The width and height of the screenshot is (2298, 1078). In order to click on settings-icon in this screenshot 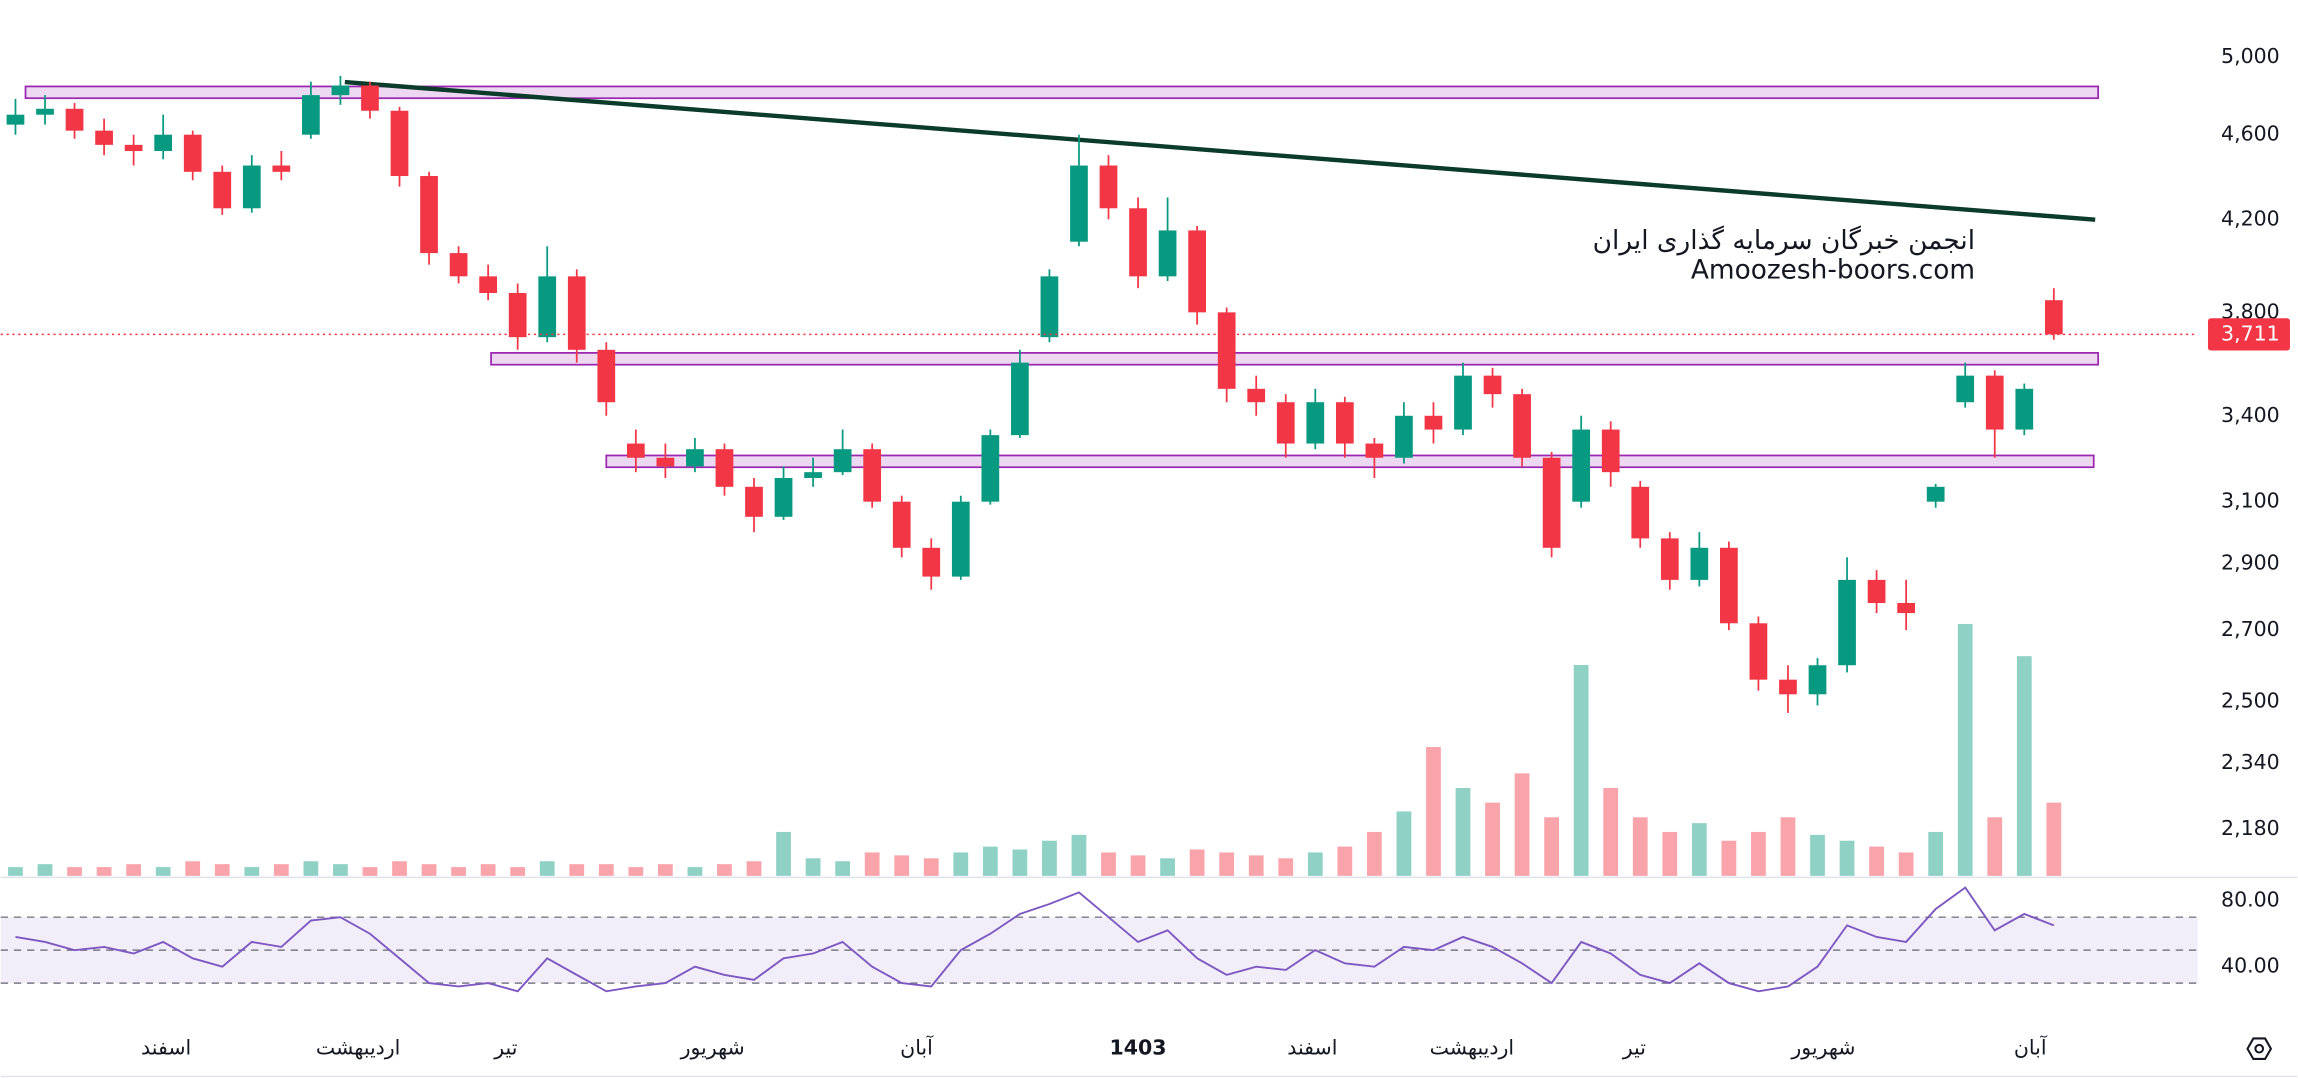, I will do `click(2259, 1048)`.